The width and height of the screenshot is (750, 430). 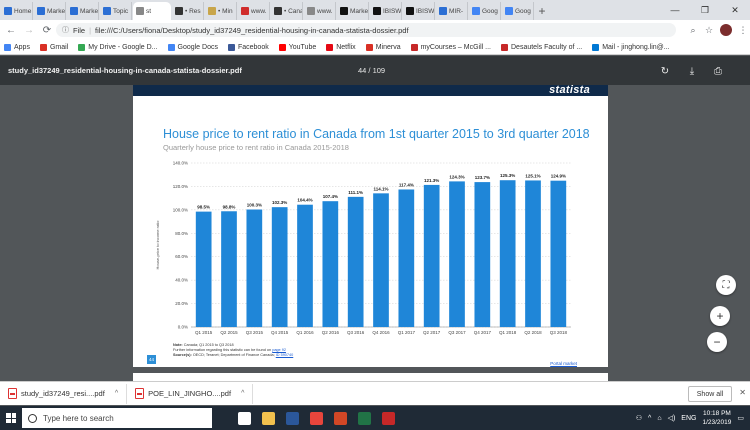 What do you see at coordinates (190, 393) in the screenshot?
I see `download-item: POE_LIN_JINGHO....pdf ^` at bounding box center [190, 393].